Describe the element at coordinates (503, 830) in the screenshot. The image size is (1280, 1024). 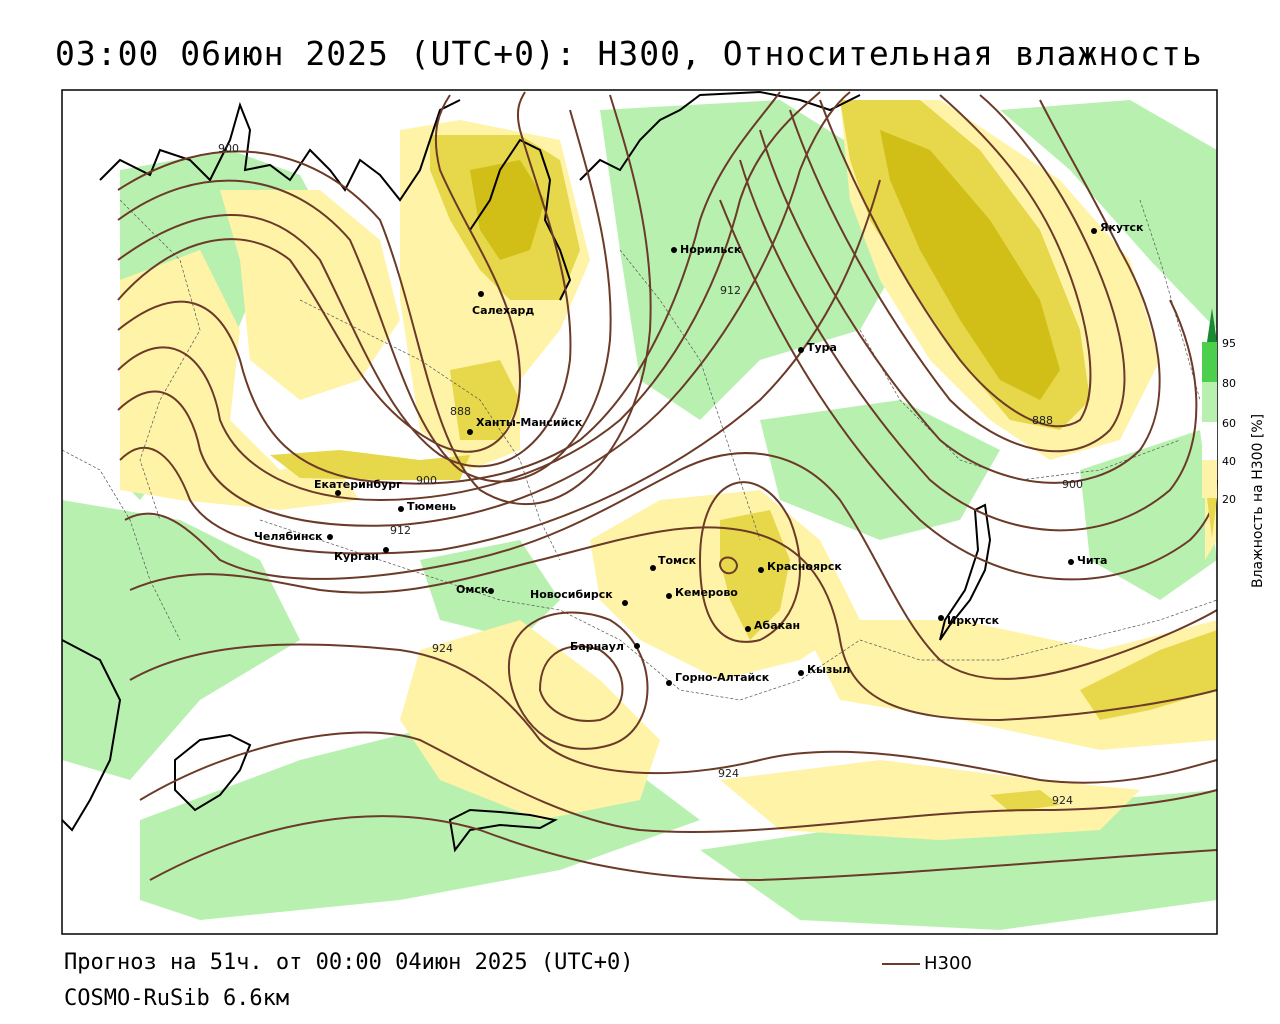
I see `lake-balkhash` at that location.